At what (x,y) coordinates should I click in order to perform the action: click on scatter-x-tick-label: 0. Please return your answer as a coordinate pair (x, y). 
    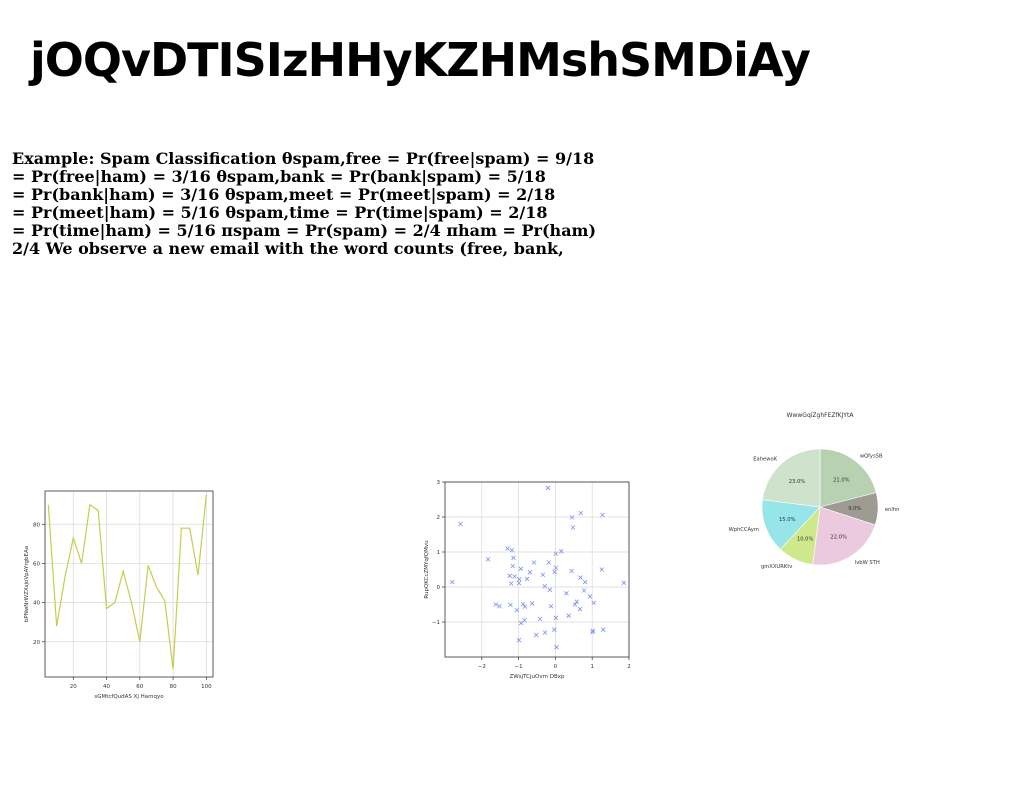
    Looking at the image, I should click on (556, 667).